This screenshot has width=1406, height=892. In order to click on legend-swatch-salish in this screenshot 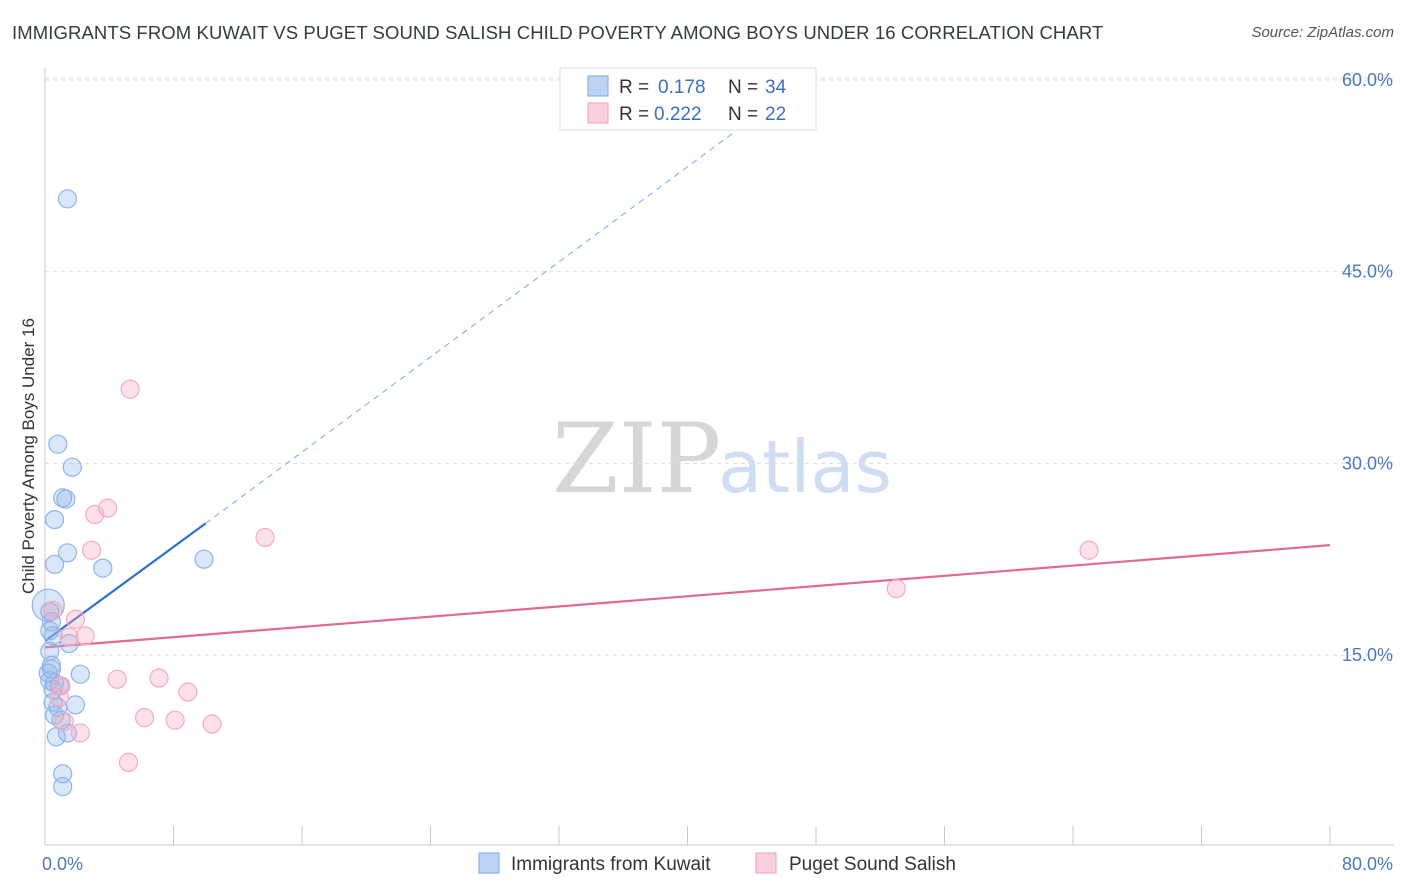, I will do `click(598, 113)`.